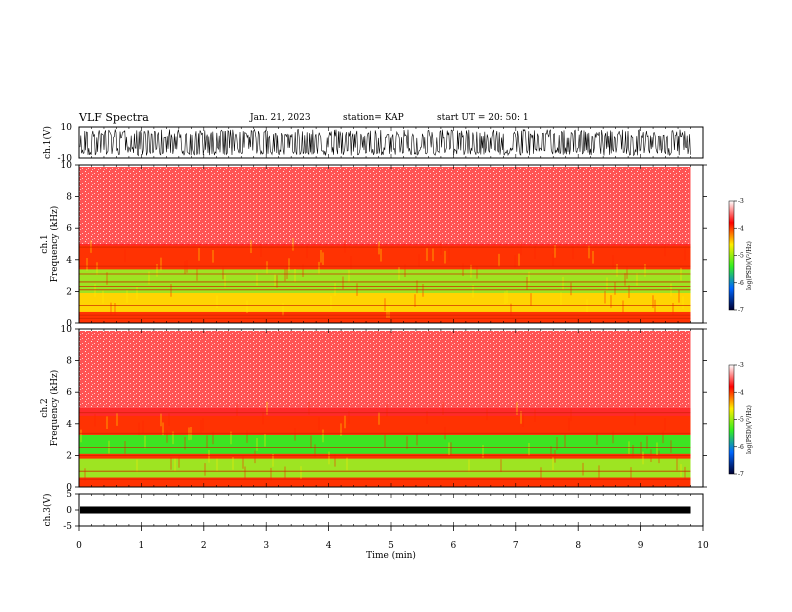  What do you see at coordinates (114, 117) in the screenshot?
I see `figure-title: VLF Spectra` at bounding box center [114, 117].